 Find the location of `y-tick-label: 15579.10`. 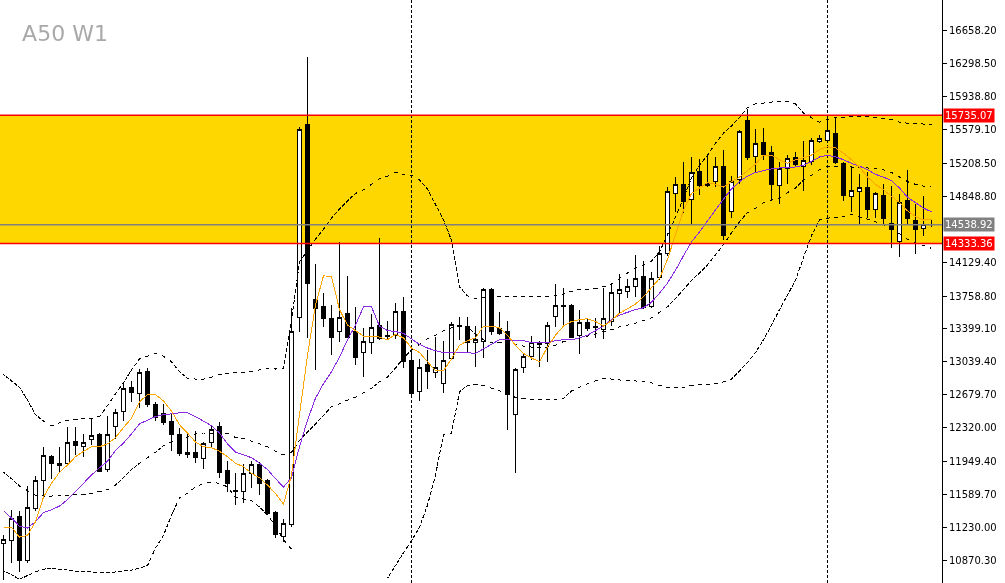

y-tick-label: 15579.10 is located at coordinates (973, 130).